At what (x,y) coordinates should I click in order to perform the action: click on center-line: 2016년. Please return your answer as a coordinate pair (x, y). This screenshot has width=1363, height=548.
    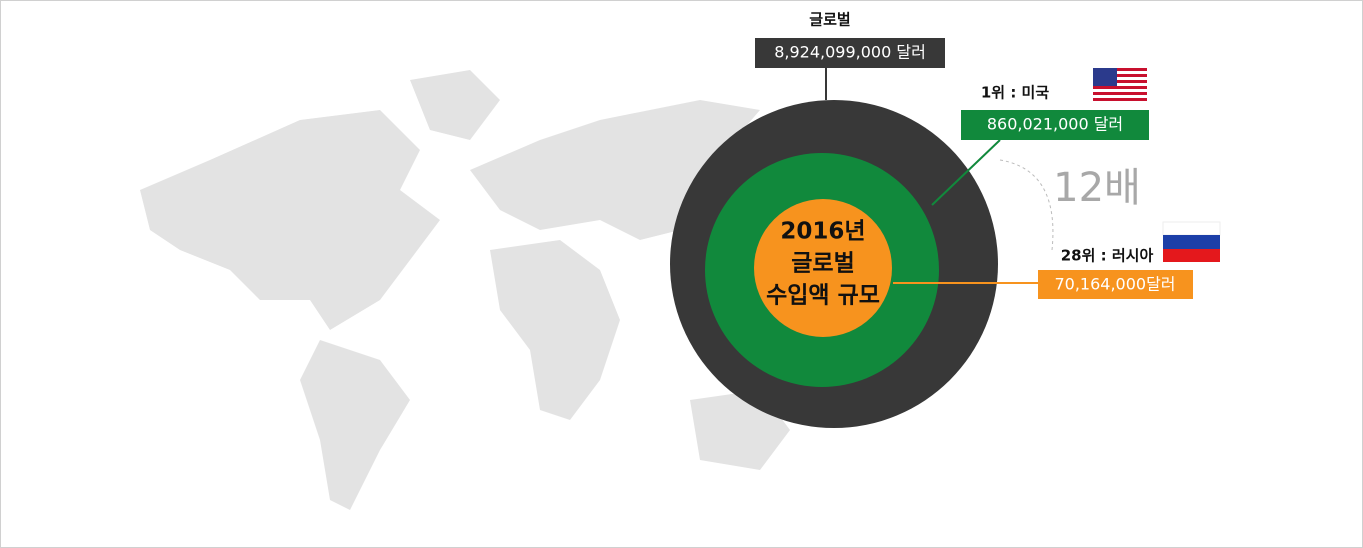
    Looking at the image, I should click on (822, 232).